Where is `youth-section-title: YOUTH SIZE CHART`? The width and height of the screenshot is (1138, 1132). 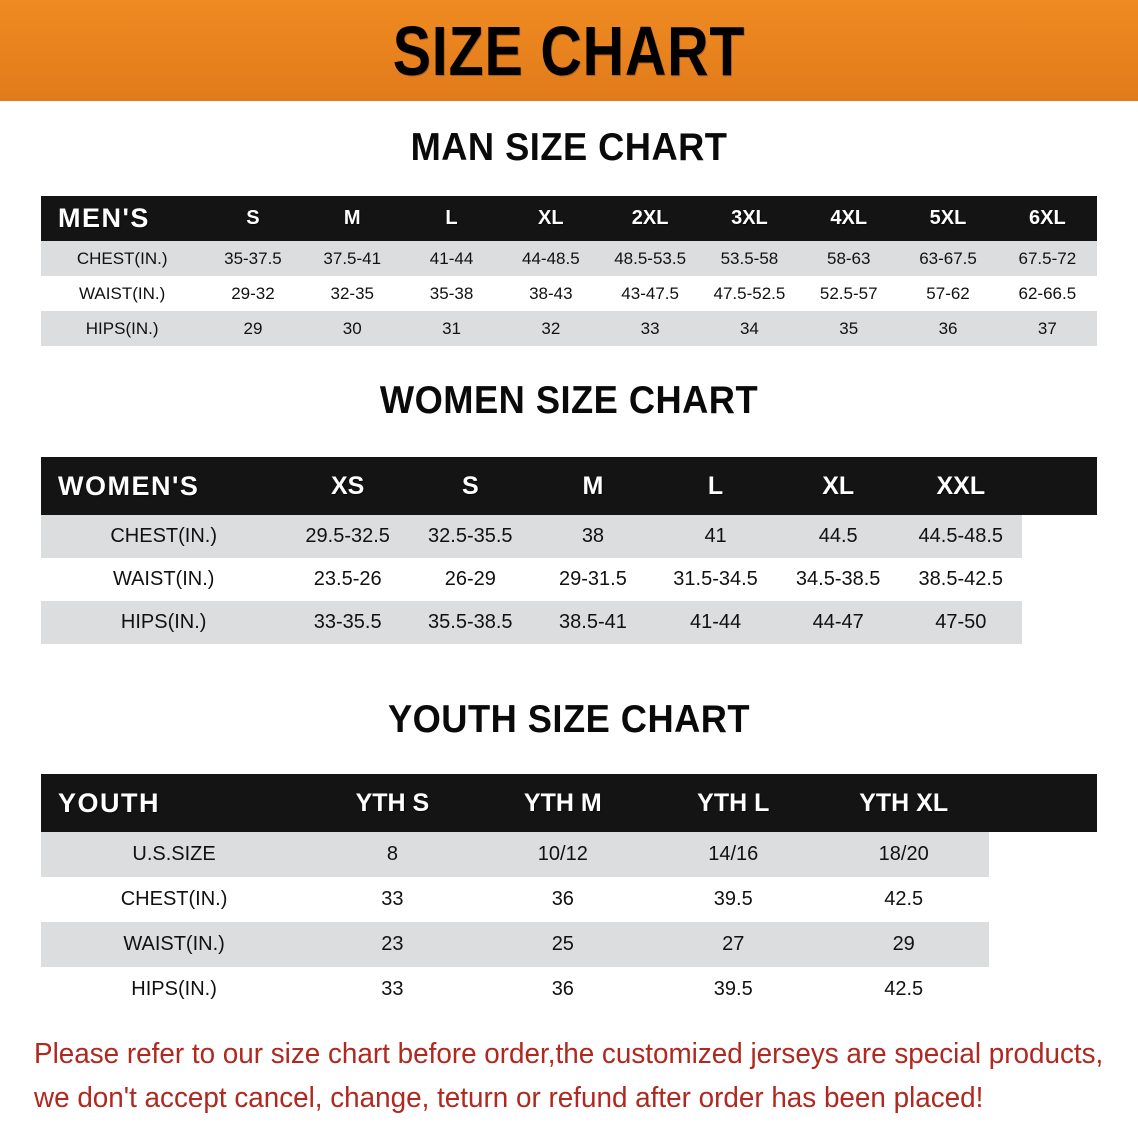
youth-section-title: YOUTH SIZE CHART is located at coordinates (569, 719).